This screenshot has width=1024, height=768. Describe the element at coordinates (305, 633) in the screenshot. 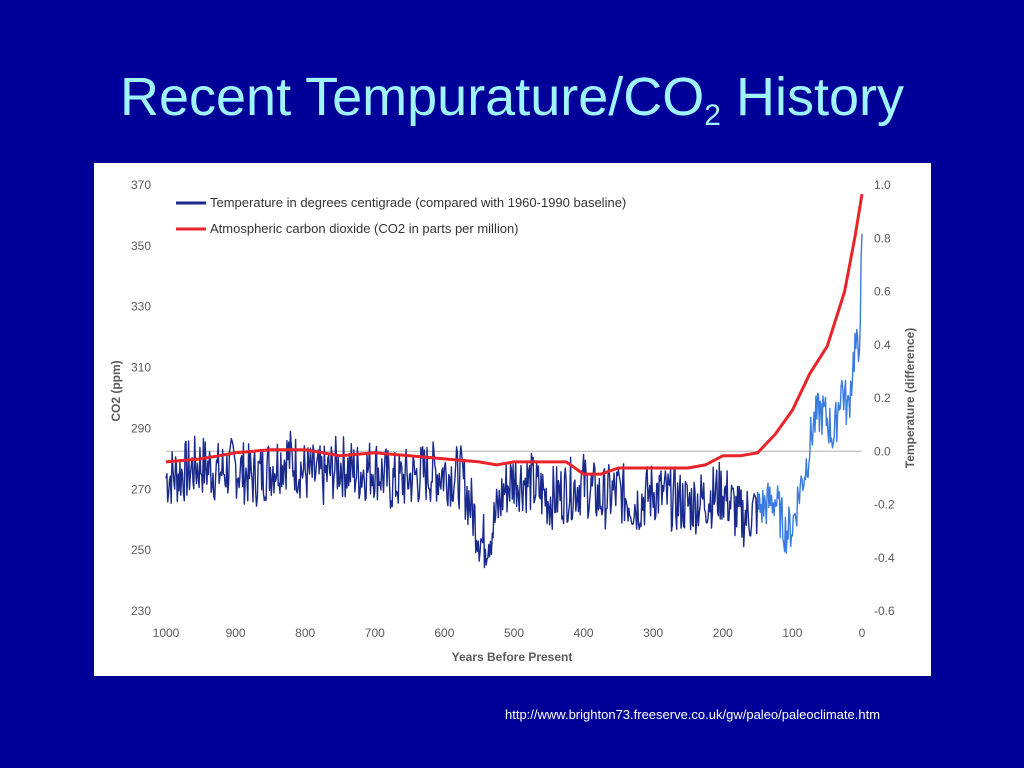

I see `x-tick-label: 800` at that location.